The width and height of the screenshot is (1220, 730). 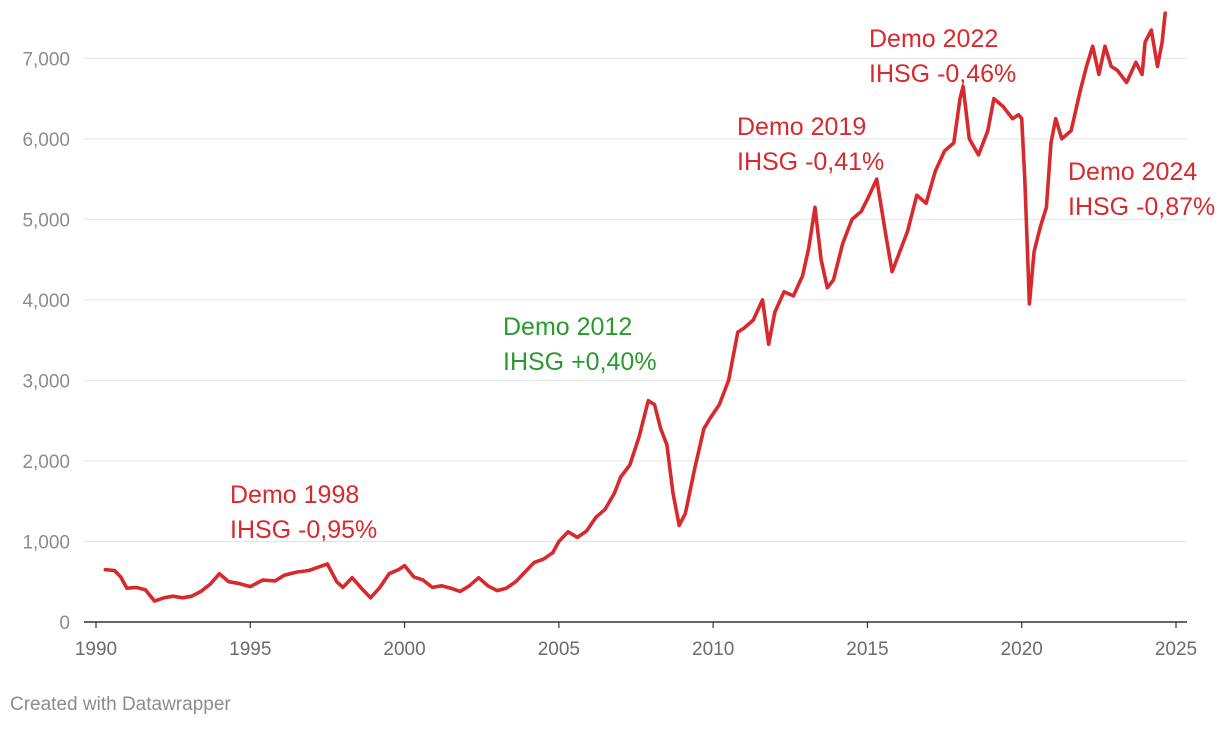 What do you see at coordinates (942, 74) in the screenshot?
I see `annotation-change: IHSG -0,46%` at bounding box center [942, 74].